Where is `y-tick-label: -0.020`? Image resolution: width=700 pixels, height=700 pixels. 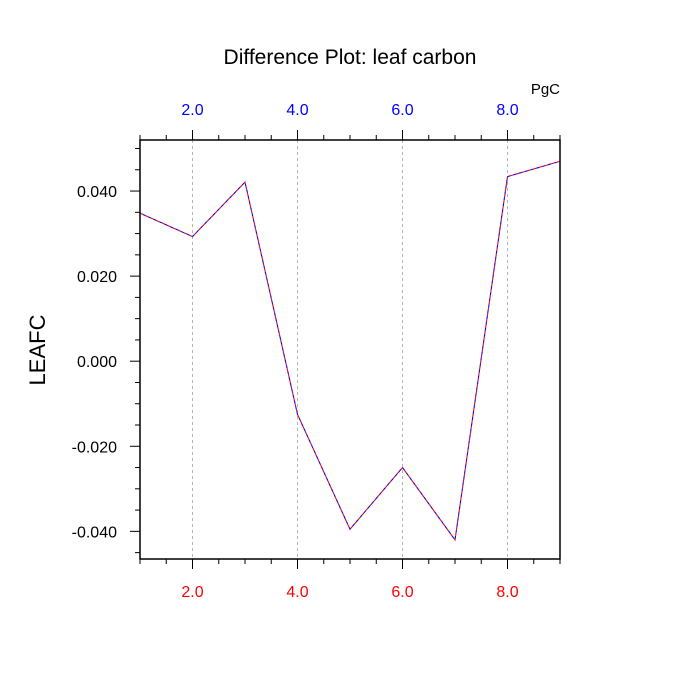
y-tick-label: -0.020 is located at coordinates (94, 447).